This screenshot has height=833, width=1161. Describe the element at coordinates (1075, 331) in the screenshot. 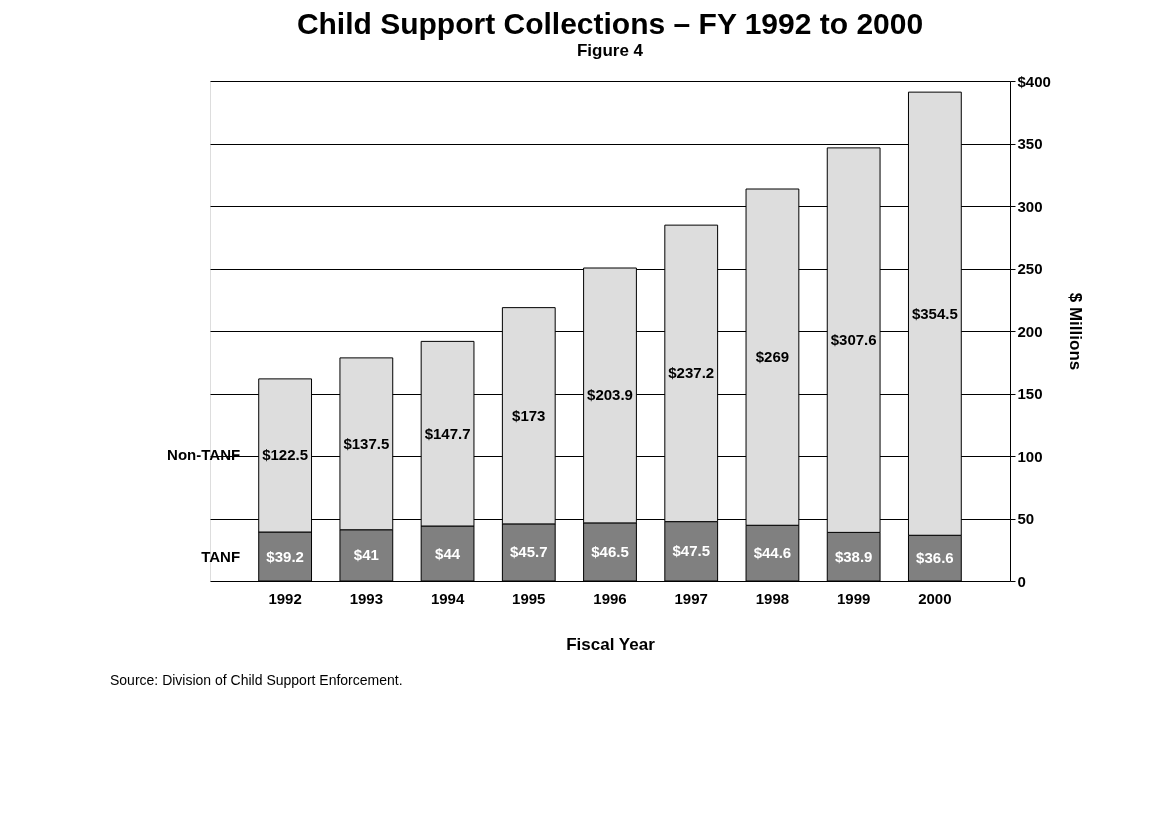

I see `y-axis-title: $ Millions` at that location.